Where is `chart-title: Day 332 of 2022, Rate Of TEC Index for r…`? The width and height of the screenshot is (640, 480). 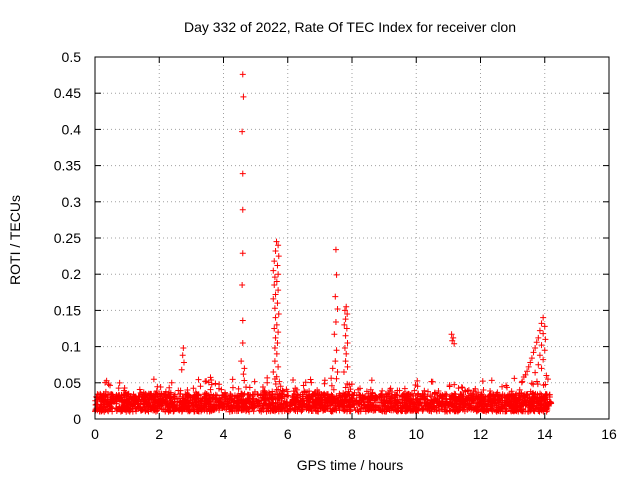 chart-title: Day 332 of 2022, Rate Of TEC Index for r… is located at coordinates (350, 27).